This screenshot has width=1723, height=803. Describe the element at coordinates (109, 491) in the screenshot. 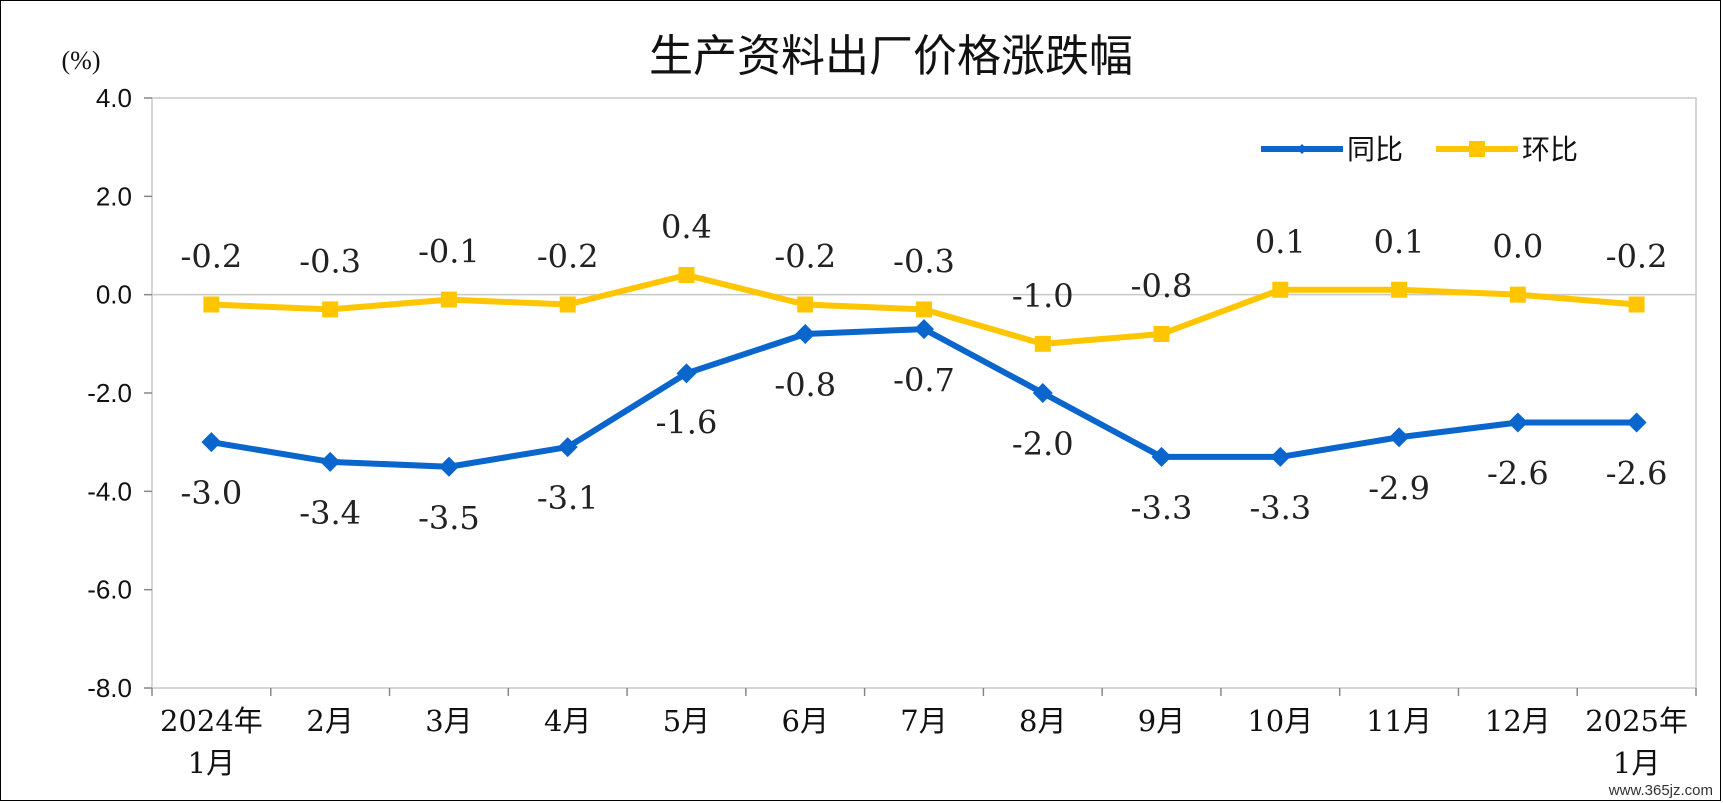

I see `y-tick-label: -4.0` at that location.